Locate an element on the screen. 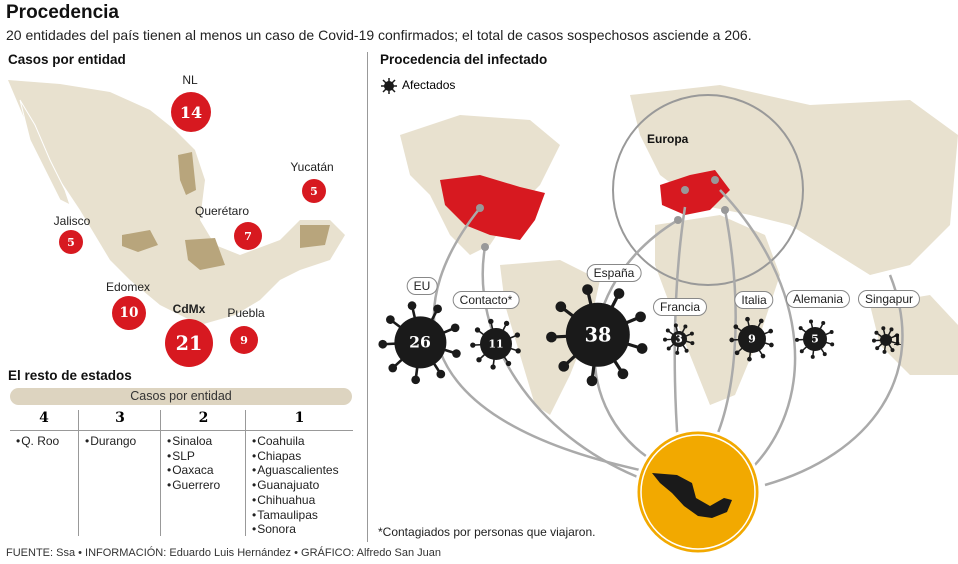 The width and height of the screenshot is (958, 564). origin-label: Contacto* is located at coordinates (486, 300).